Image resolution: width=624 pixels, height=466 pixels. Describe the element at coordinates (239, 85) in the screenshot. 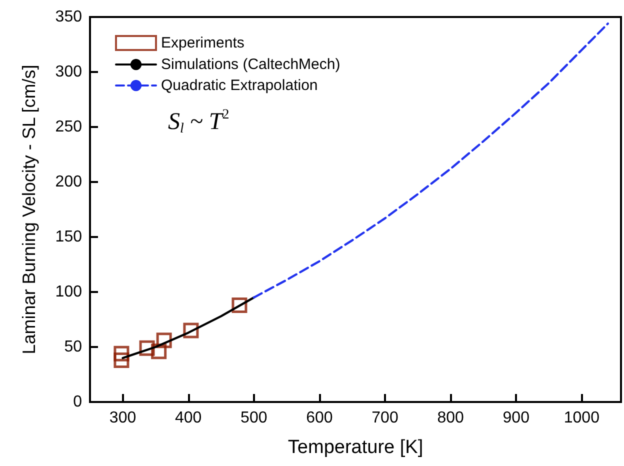

I see `legend-label: Quadratic Extrapolation` at that location.